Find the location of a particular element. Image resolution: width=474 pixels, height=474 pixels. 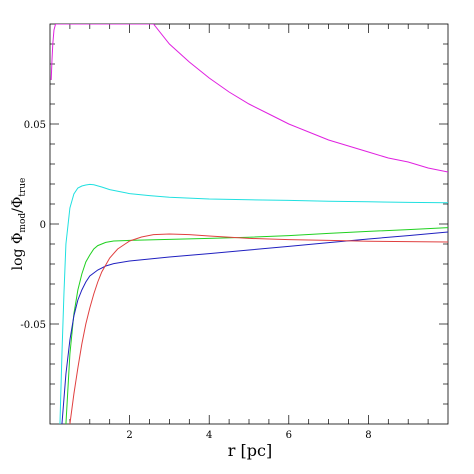

y-axis-label-slash: /Φ is located at coordinates (18, 205).